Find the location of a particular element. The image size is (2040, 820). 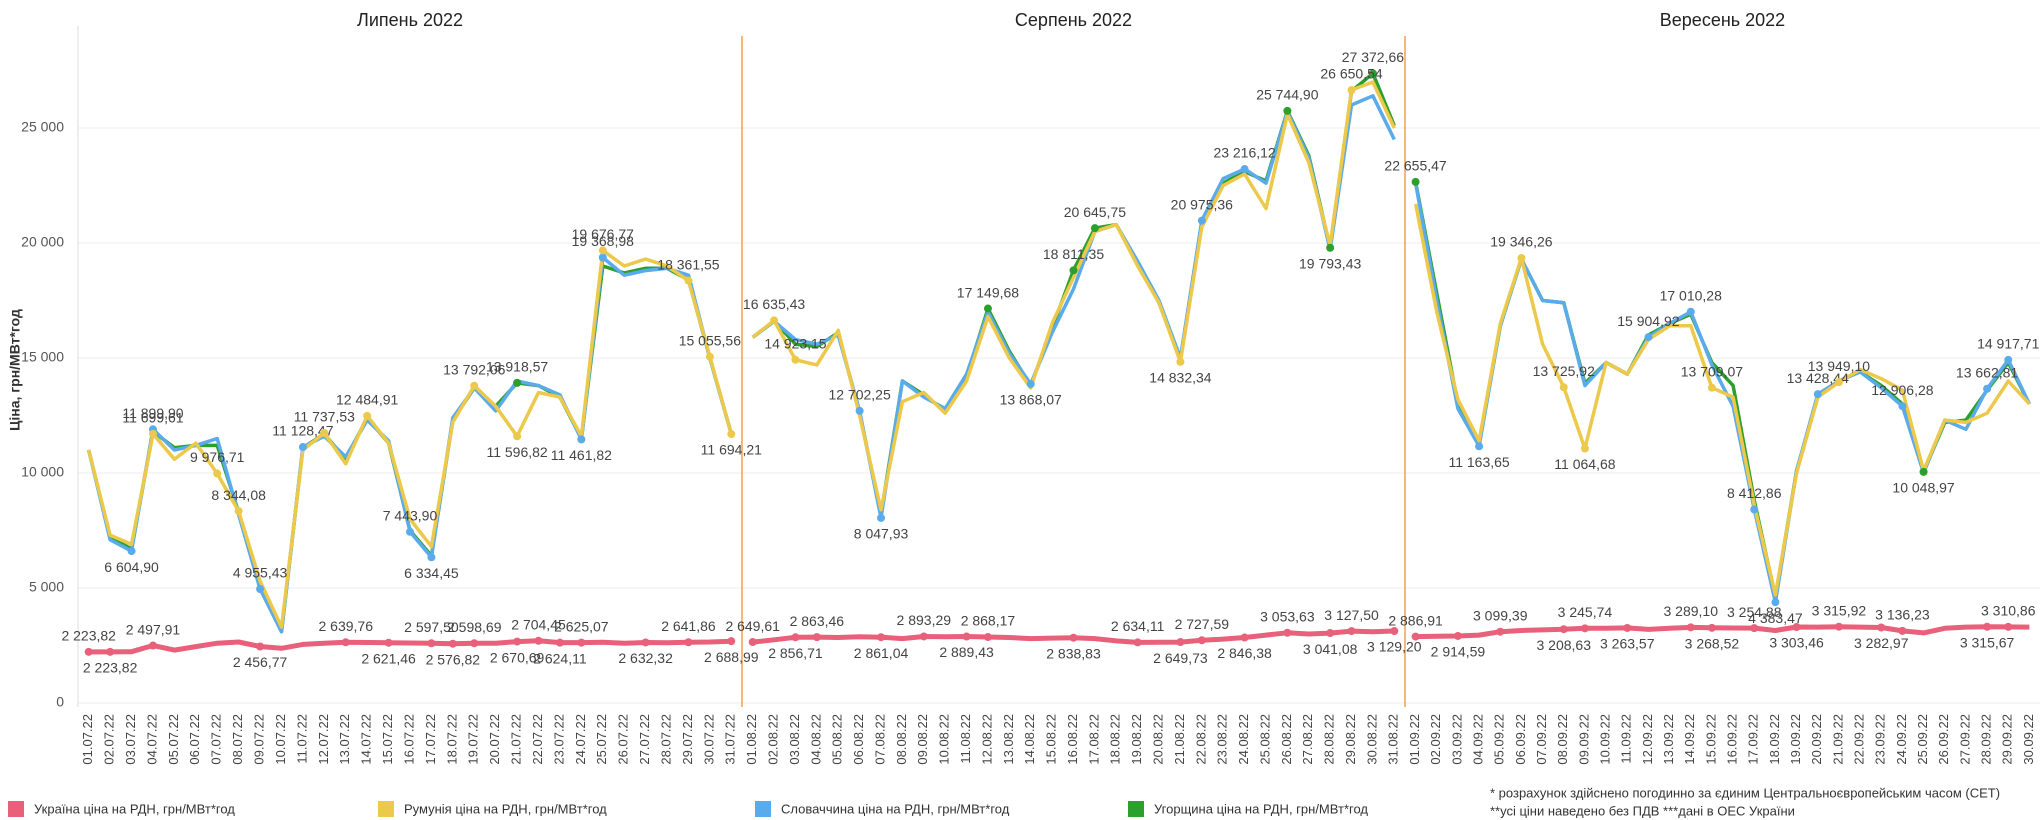

x-tick-label: 01.09.22 is located at coordinates (1414, 739).